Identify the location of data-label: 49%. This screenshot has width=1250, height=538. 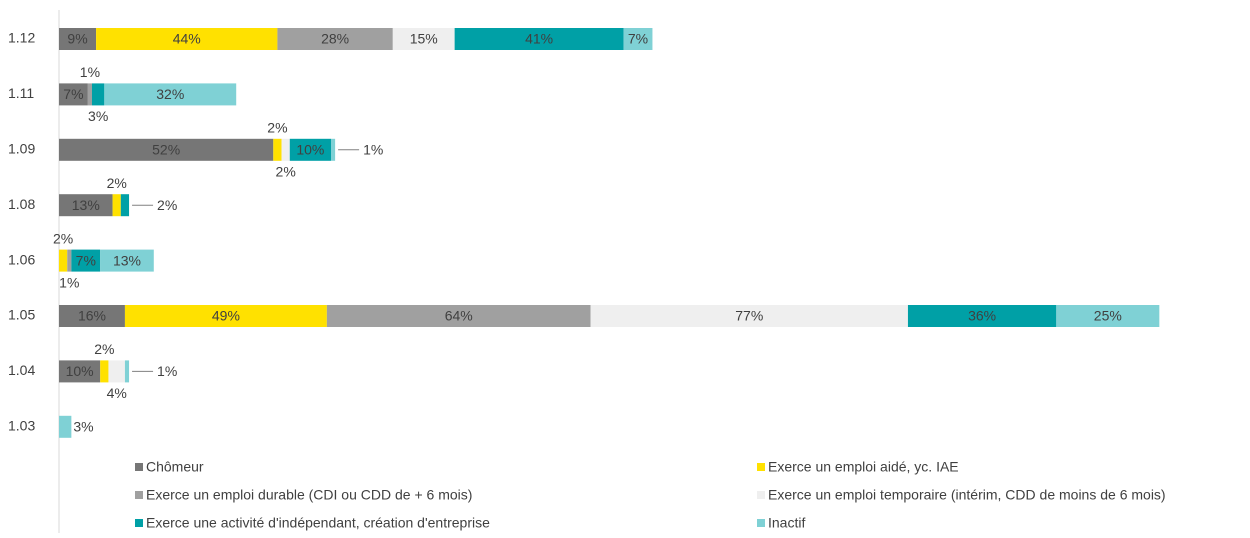
(226, 316).